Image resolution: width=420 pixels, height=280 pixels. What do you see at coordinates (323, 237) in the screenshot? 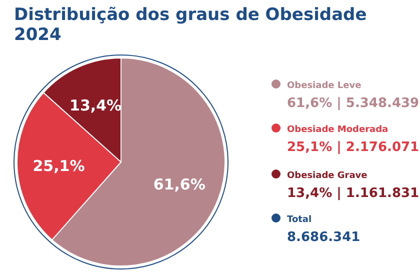
I see `text: 8.686.341` at bounding box center [323, 237].